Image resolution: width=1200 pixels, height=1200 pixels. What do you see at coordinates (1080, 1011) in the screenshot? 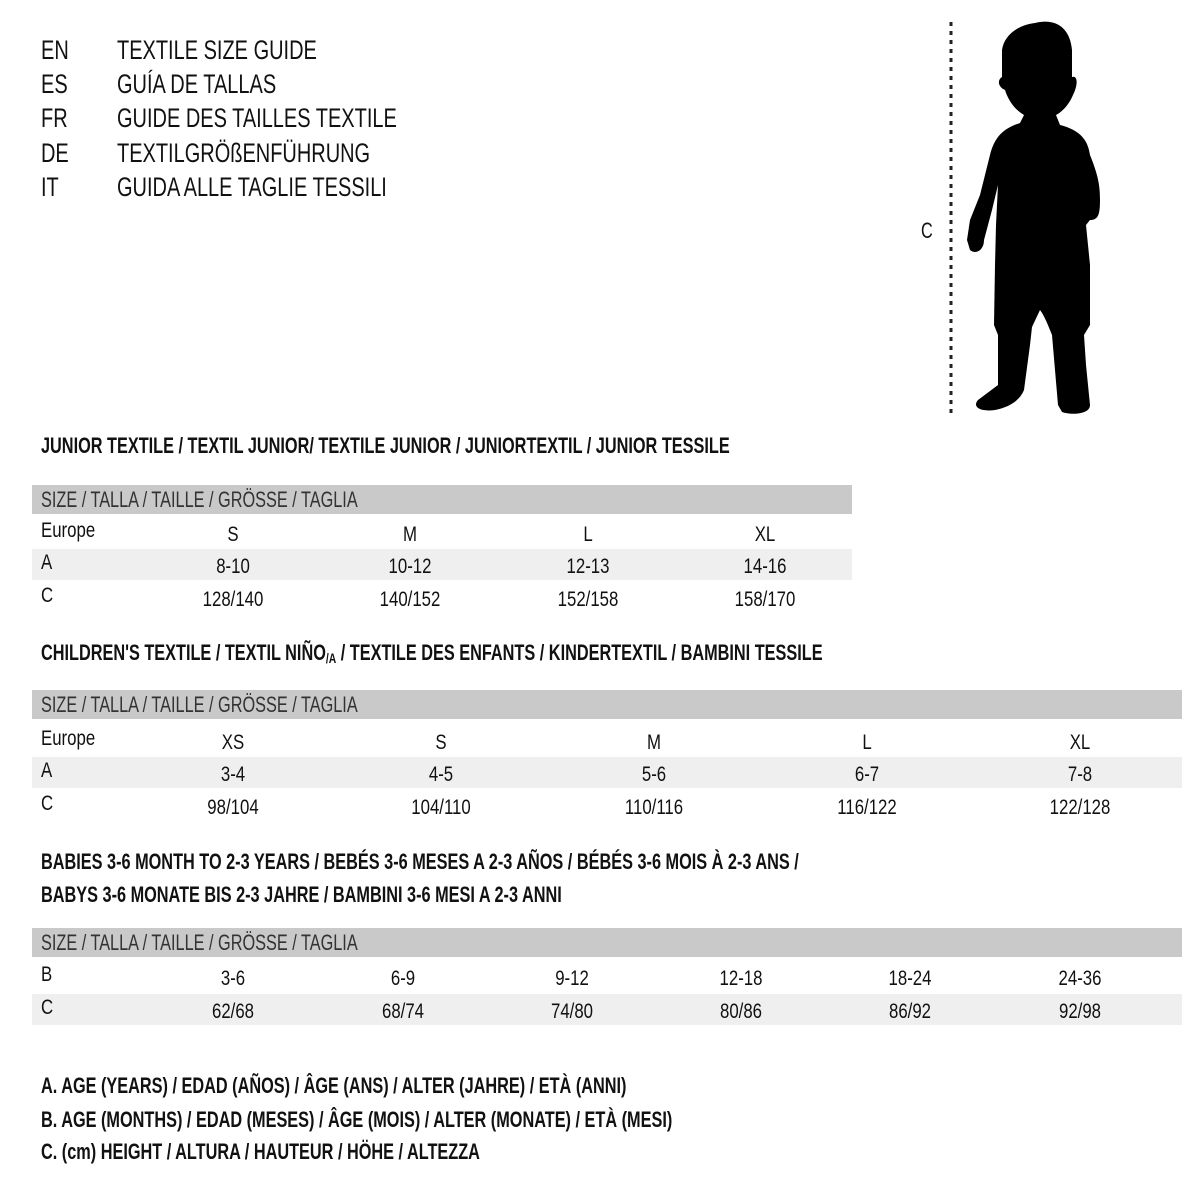
I see `table-cell: 92/98` at bounding box center [1080, 1011].